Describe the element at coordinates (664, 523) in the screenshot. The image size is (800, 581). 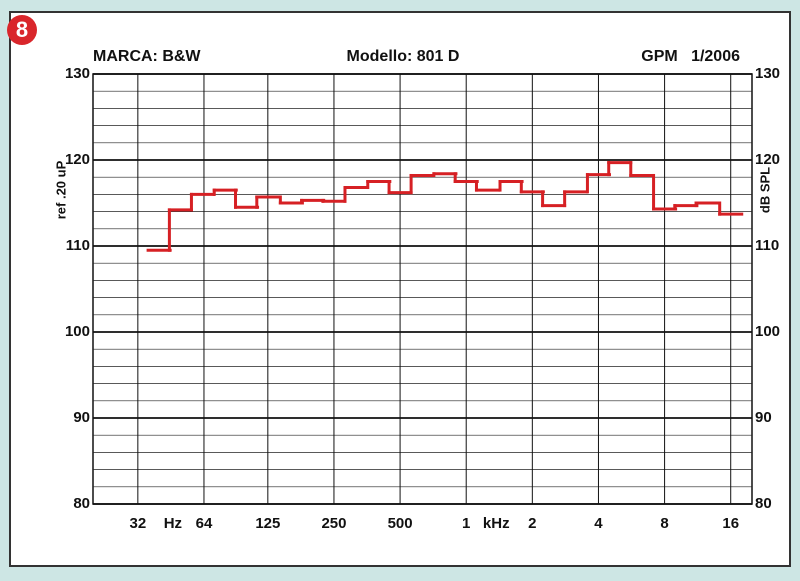
I see `x-tick-label: 8` at that location.